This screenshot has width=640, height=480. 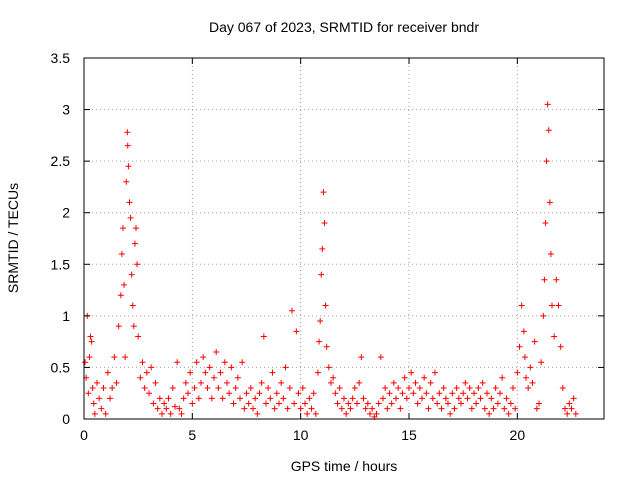 What do you see at coordinates (192, 435) in the screenshot?
I see `x-tick-label: 5` at bounding box center [192, 435].